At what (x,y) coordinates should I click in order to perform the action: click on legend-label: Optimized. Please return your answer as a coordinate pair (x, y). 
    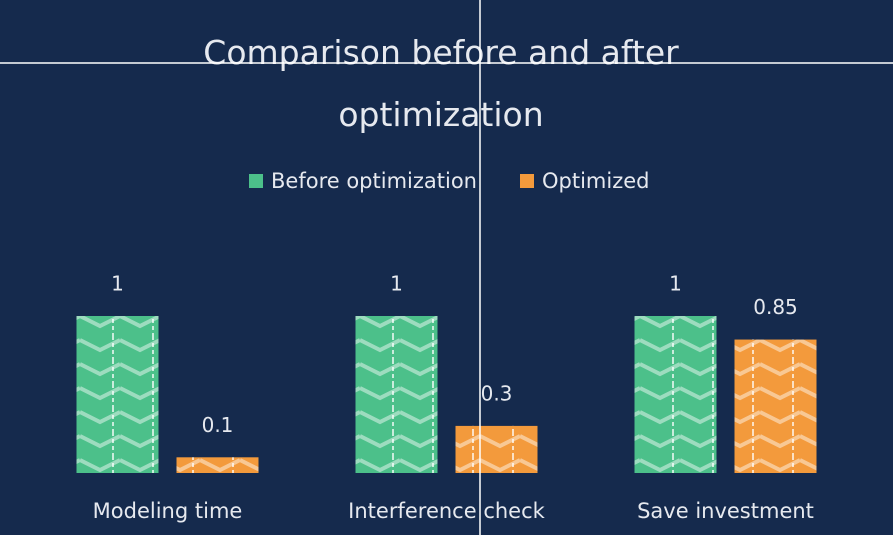
    Looking at the image, I should click on (596, 181).